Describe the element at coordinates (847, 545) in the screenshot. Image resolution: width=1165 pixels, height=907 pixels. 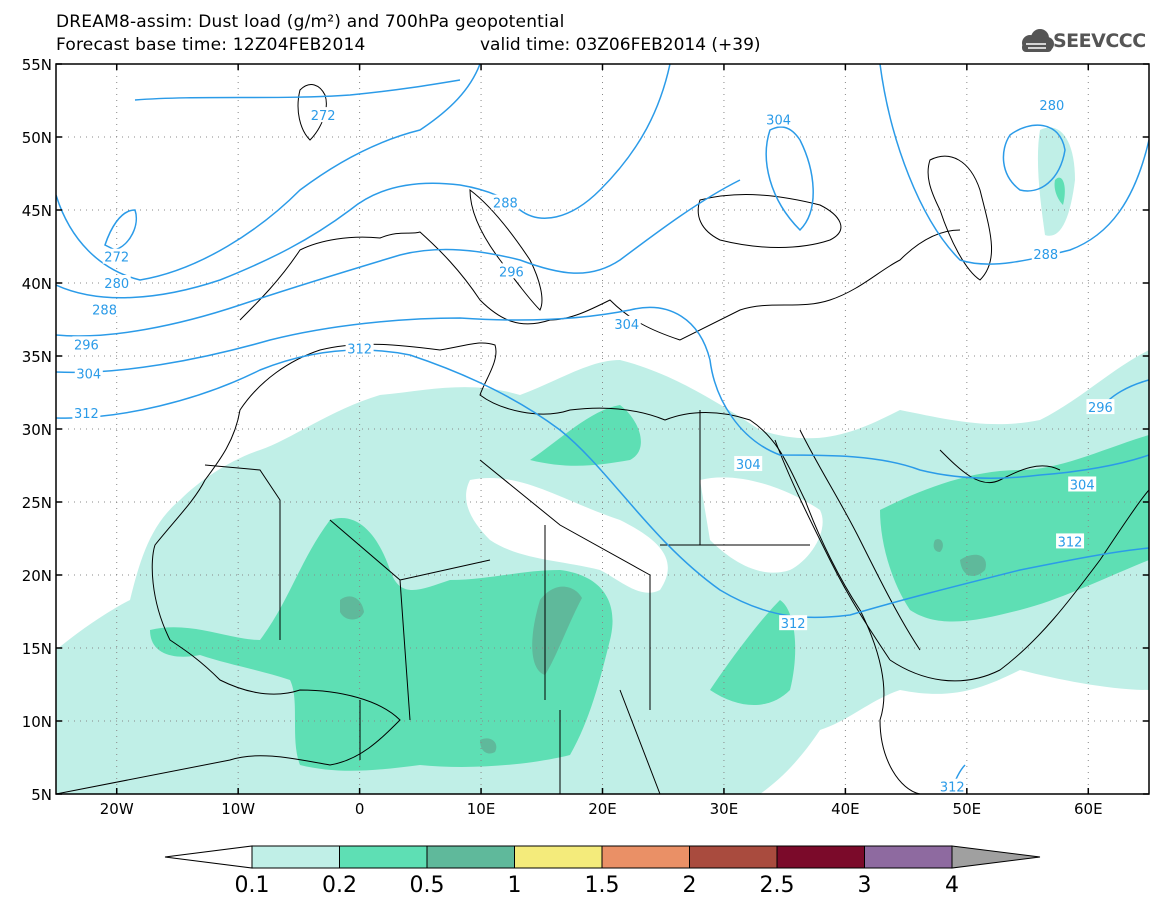
I see `red-sea-coastline` at that location.